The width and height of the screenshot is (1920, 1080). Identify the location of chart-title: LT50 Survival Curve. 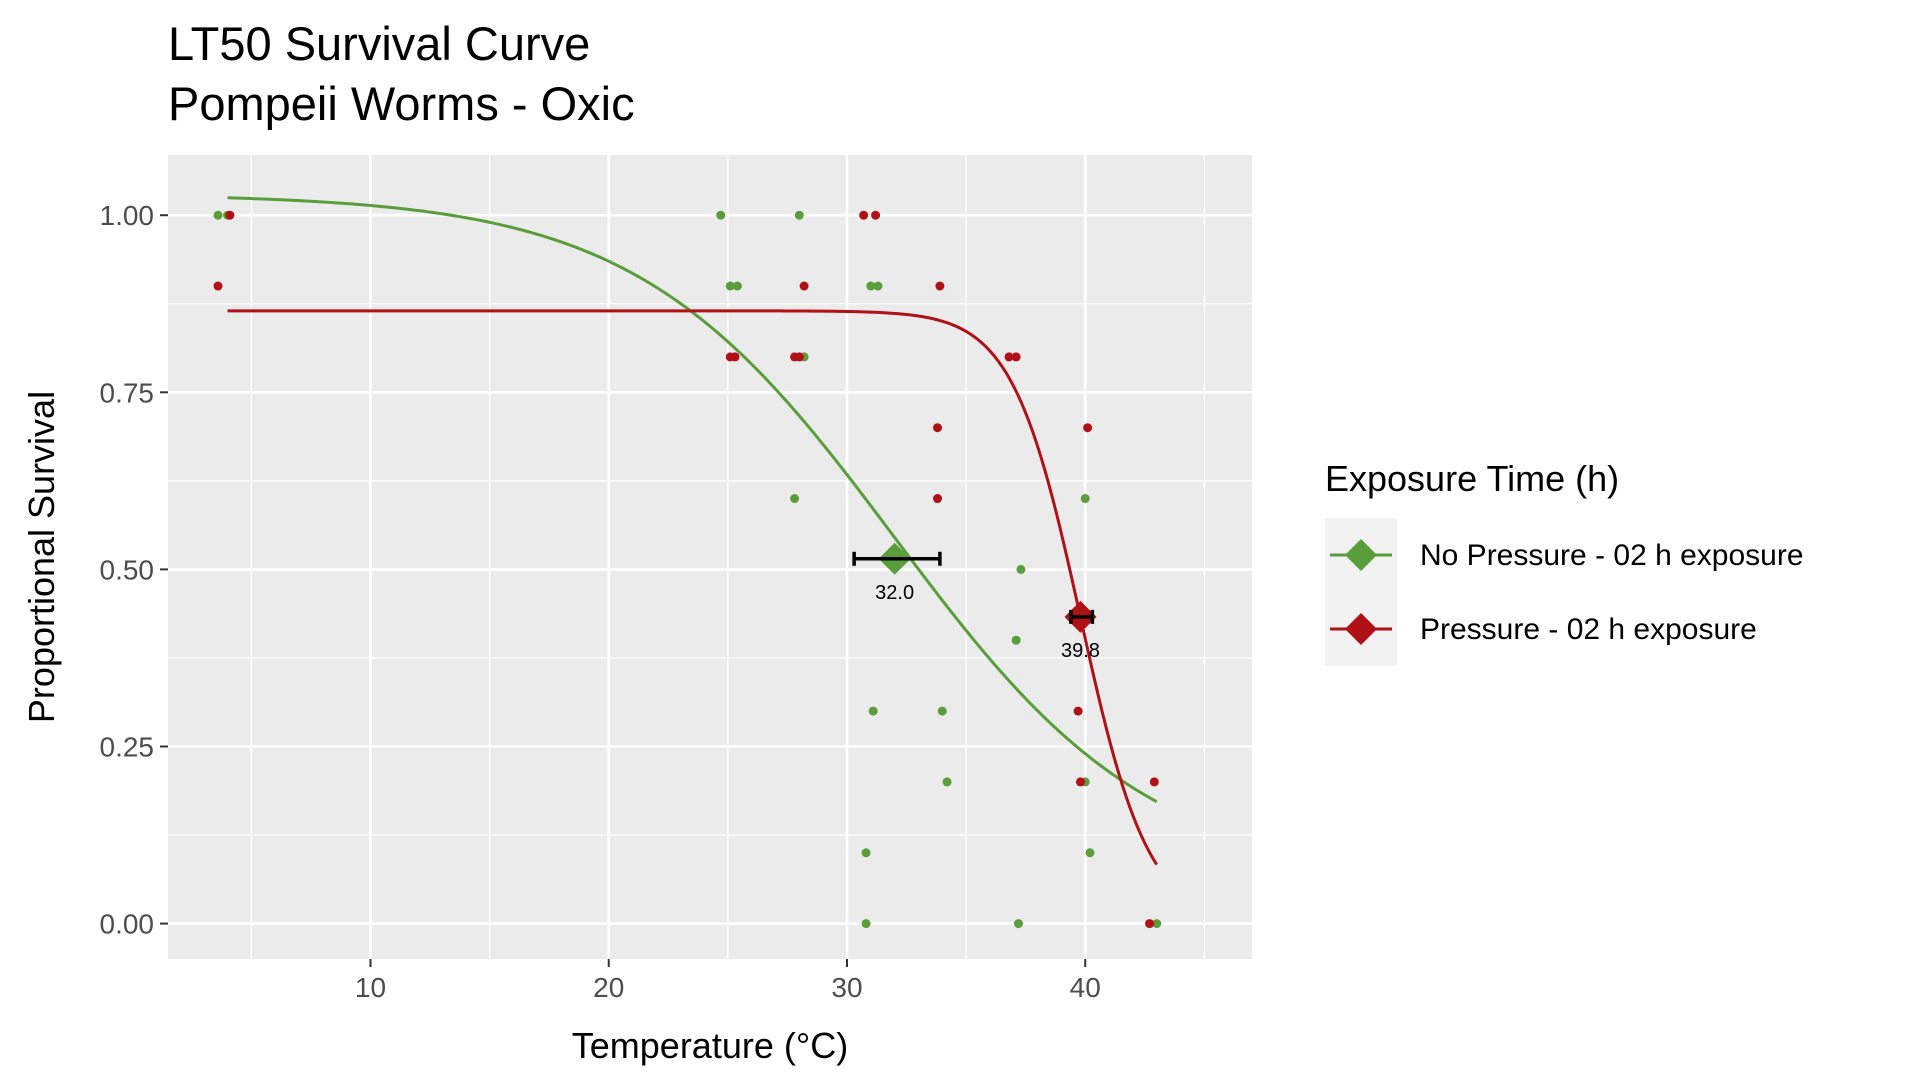
(379, 43).